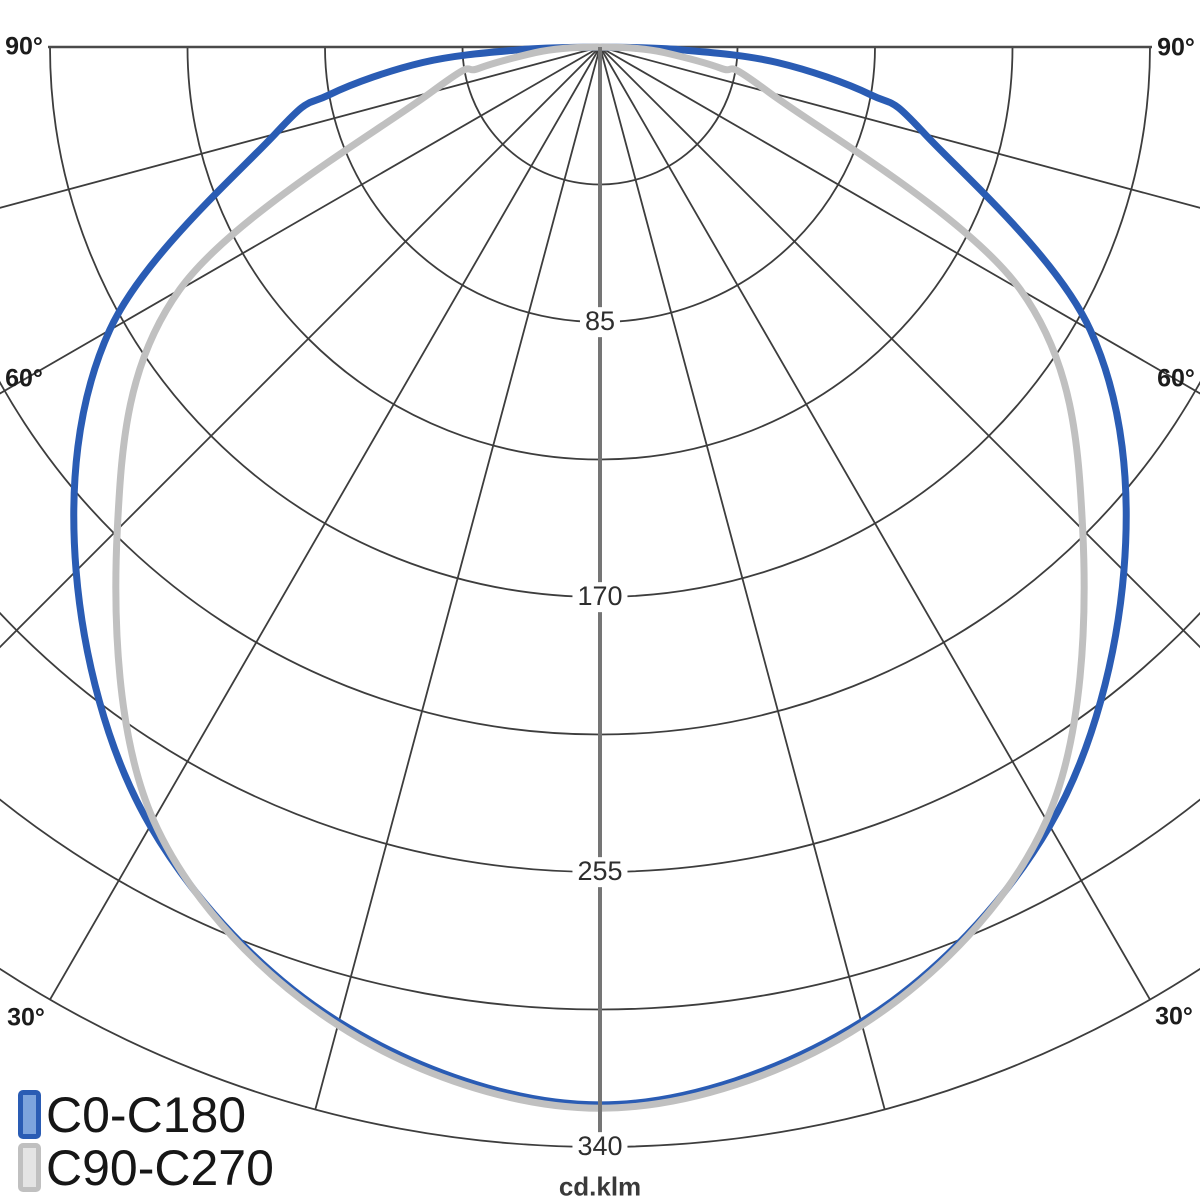  I want to click on legend-label-c0-c180: C0-C180, so click(146, 1114).